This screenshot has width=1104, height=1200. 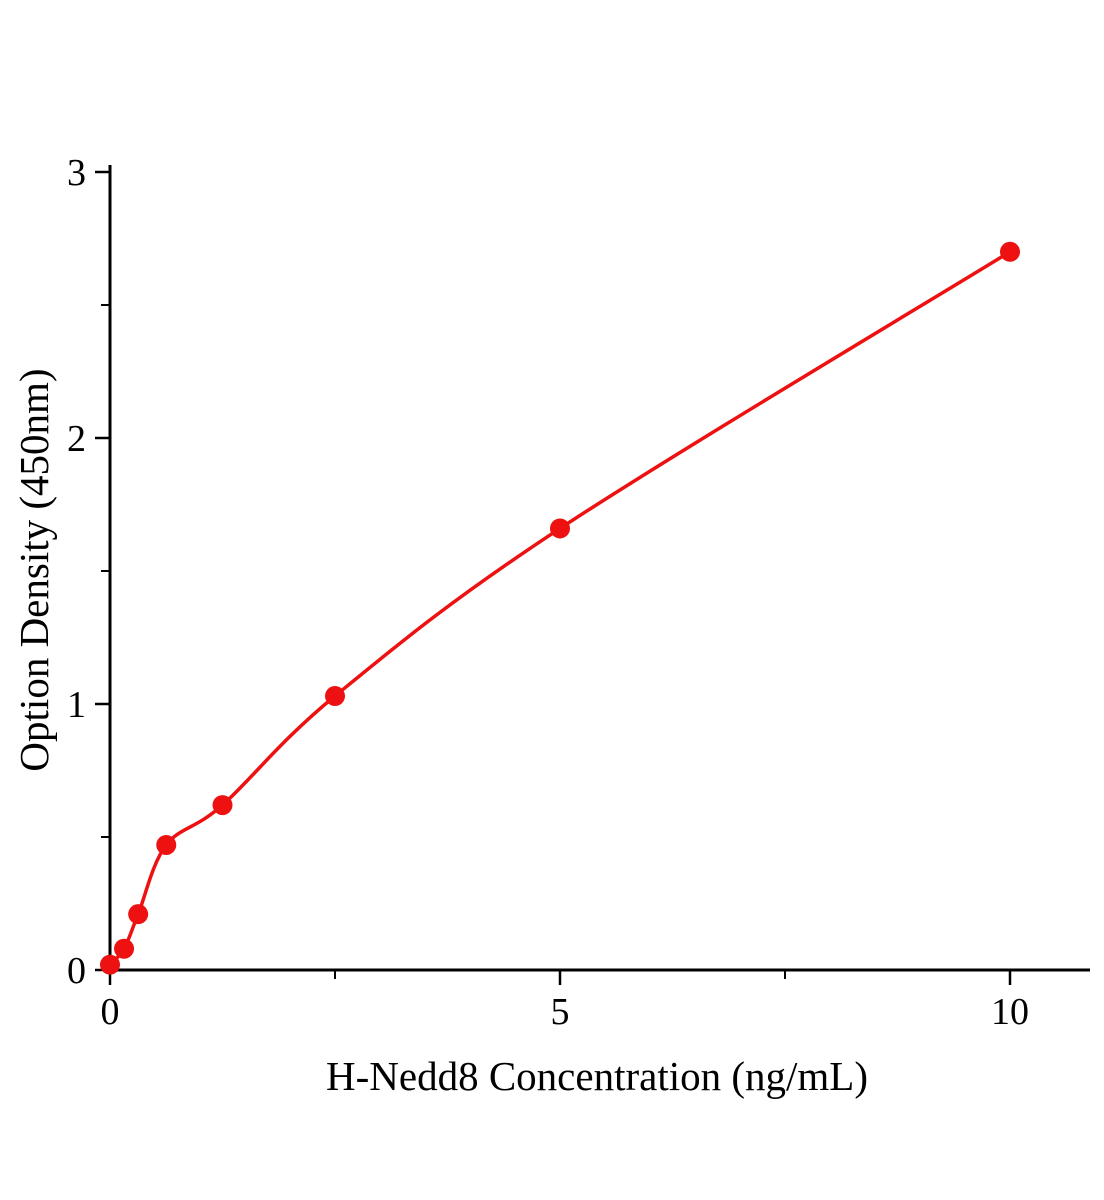 I want to click on y-axis-label: Option Density (450nm), so click(x=34, y=569).